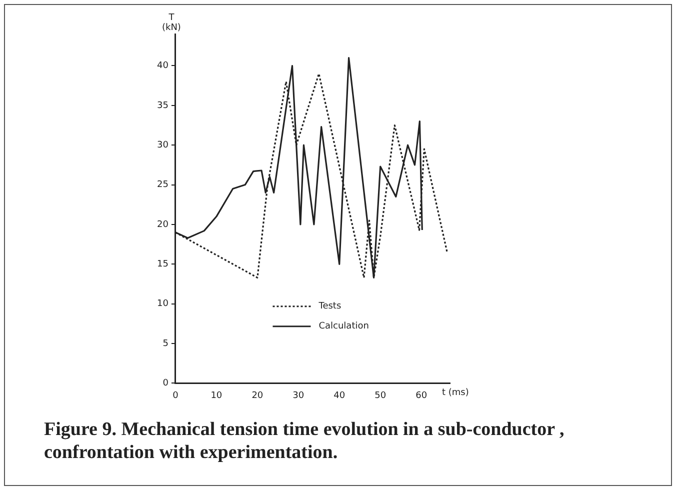  What do you see at coordinates (163, 66) in the screenshot?
I see `y-tick-label: 40` at bounding box center [163, 66].